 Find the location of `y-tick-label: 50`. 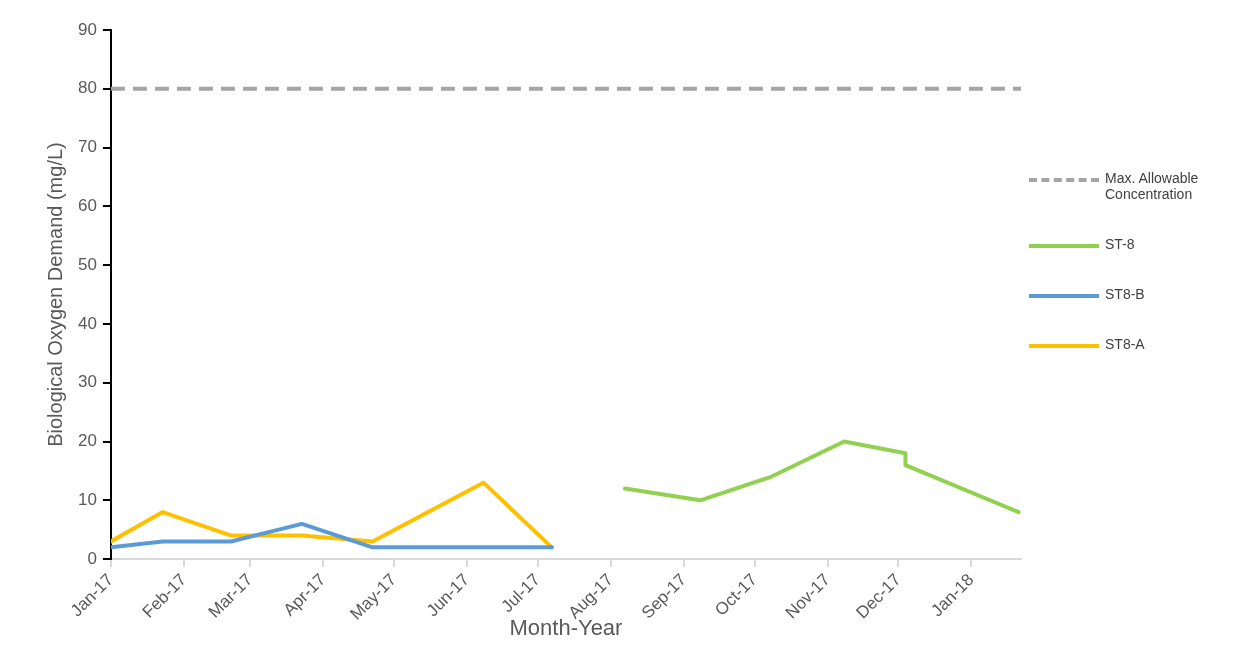

y-tick-label: 50 is located at coordinates (87, 264).